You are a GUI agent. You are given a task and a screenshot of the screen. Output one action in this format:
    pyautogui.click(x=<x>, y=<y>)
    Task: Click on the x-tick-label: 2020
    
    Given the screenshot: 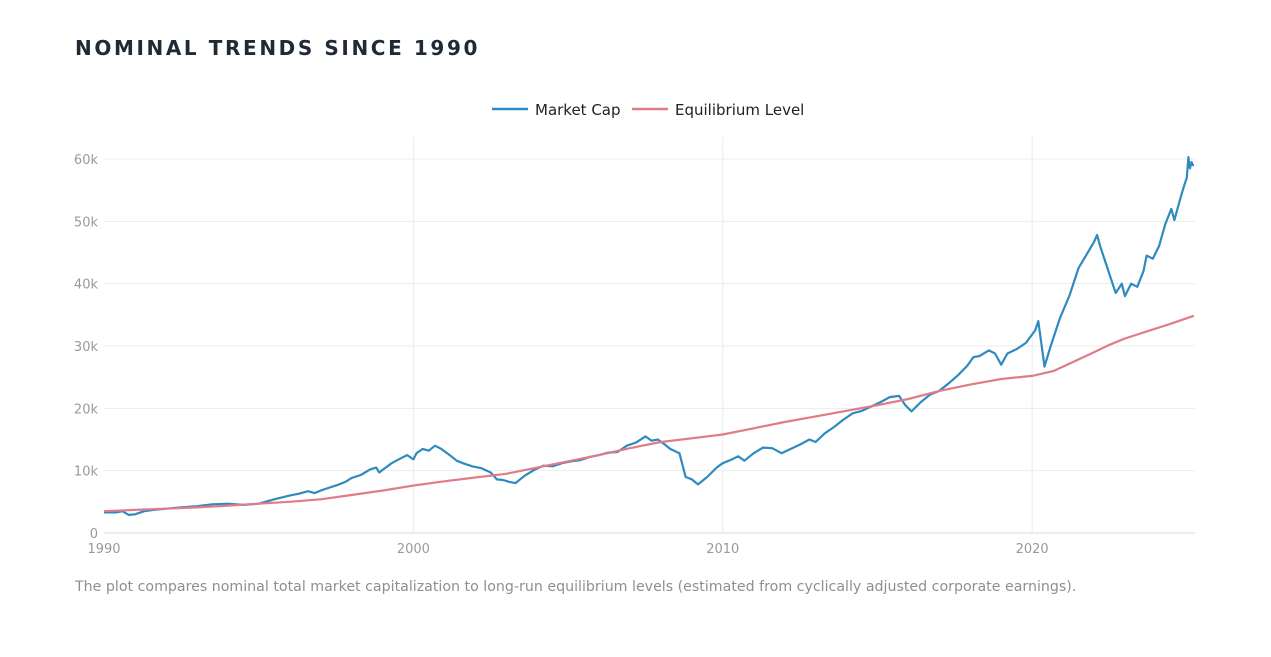 What is the action you would take?
    pyautogui.click(x=1032, y=549)
    